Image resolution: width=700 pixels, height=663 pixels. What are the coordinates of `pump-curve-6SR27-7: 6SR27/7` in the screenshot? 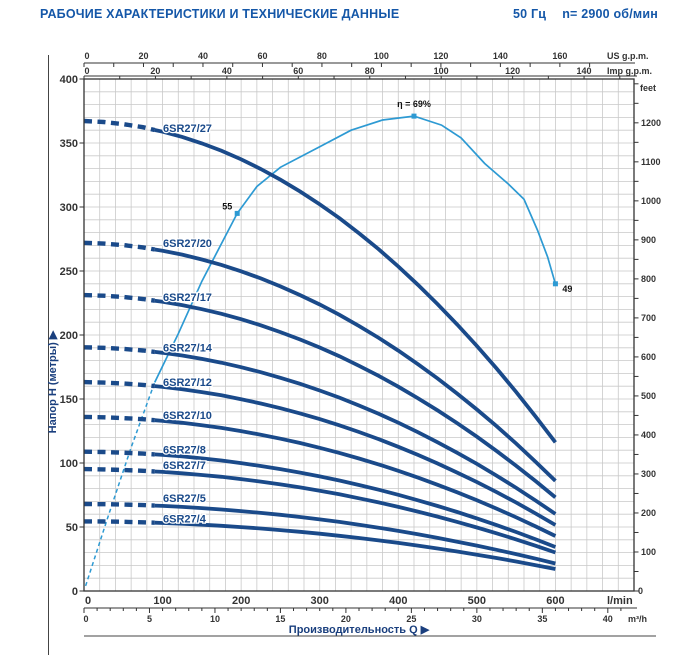 It's located at (320, 507).